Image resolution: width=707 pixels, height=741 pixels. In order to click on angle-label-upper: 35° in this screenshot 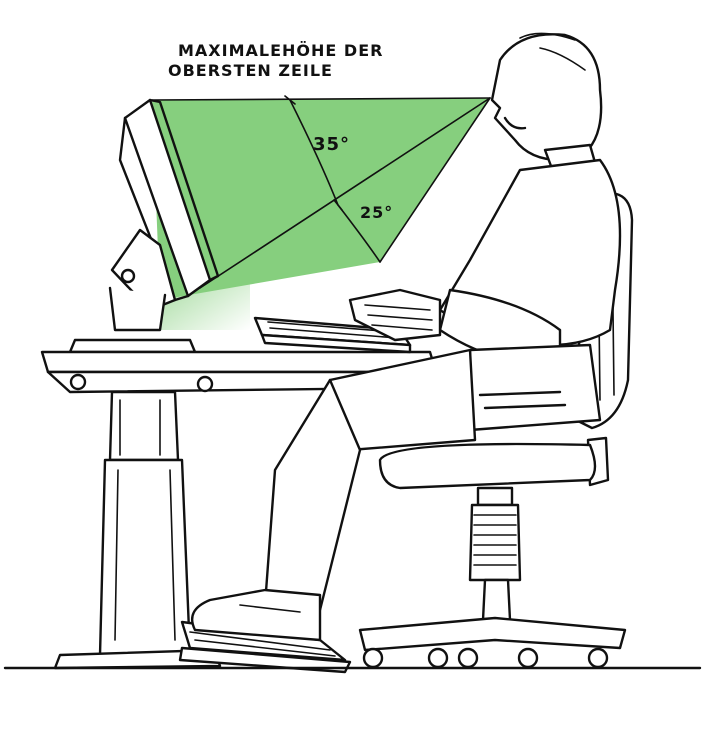, I will do `click(331, 144)`.